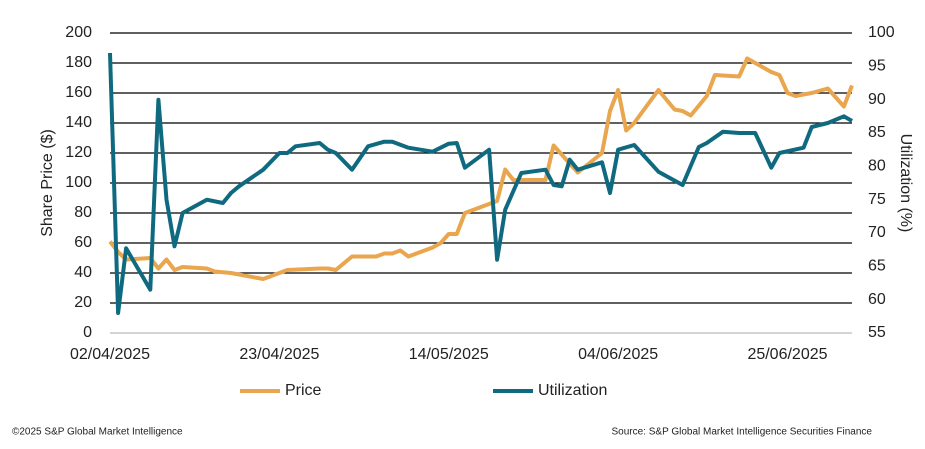 Image resolution: width=925 pixels, height=449 pixels. What do you see at coordinates (877, 266) in the screenshot?
I see `y2-tick-label: 65` at bounding box center [877, 266].